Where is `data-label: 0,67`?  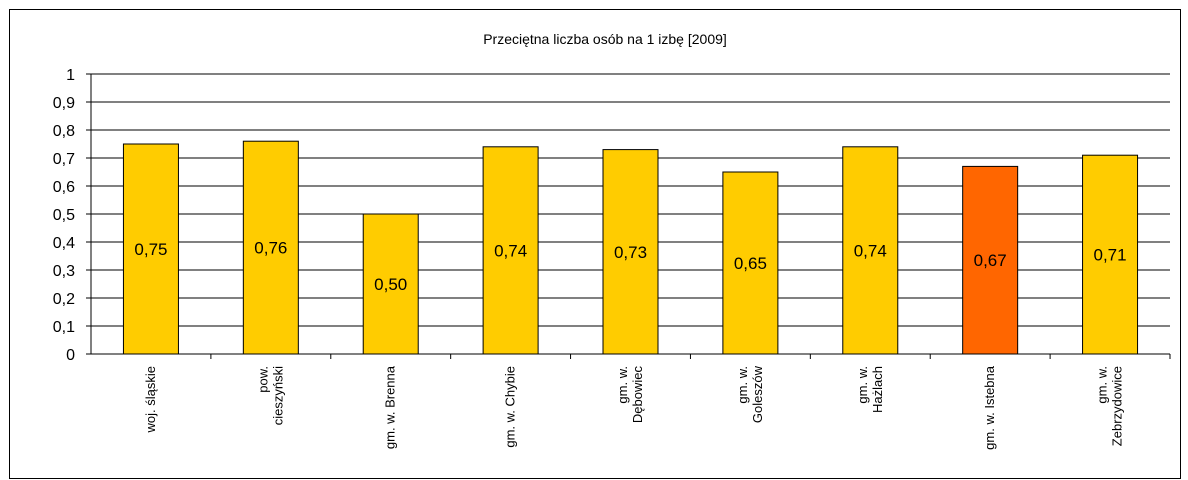
data-label: 0,67 is located at coordinates (990, 260).